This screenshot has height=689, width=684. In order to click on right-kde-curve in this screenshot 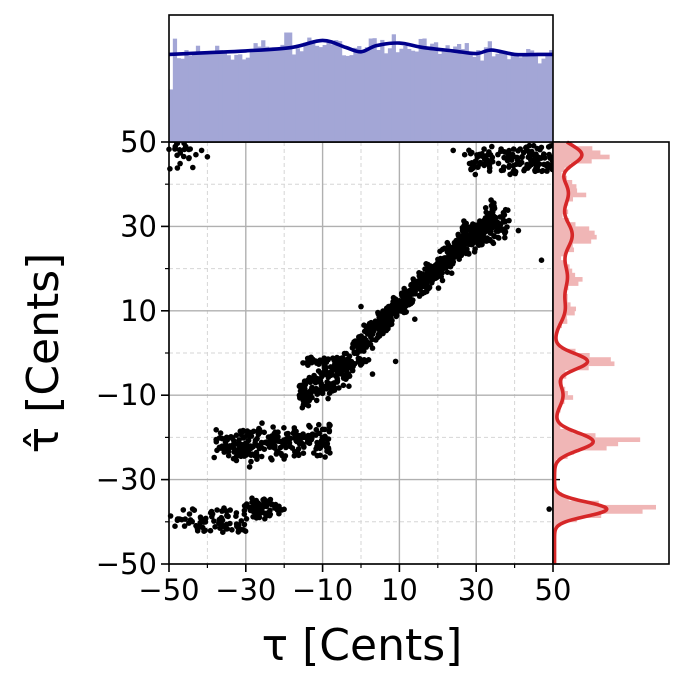, I will do `click(580, 352)`.